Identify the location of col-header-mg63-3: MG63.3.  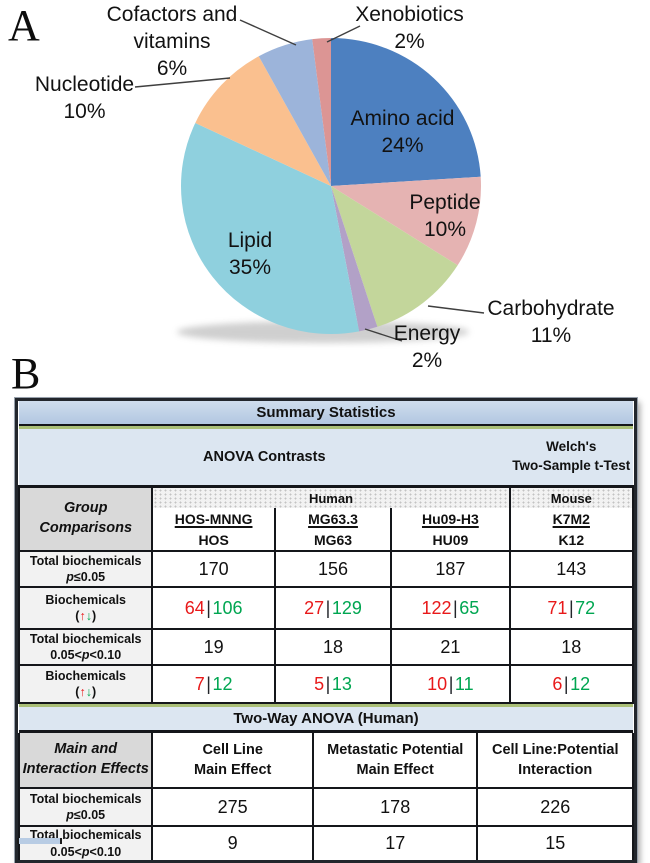
(333, 518).